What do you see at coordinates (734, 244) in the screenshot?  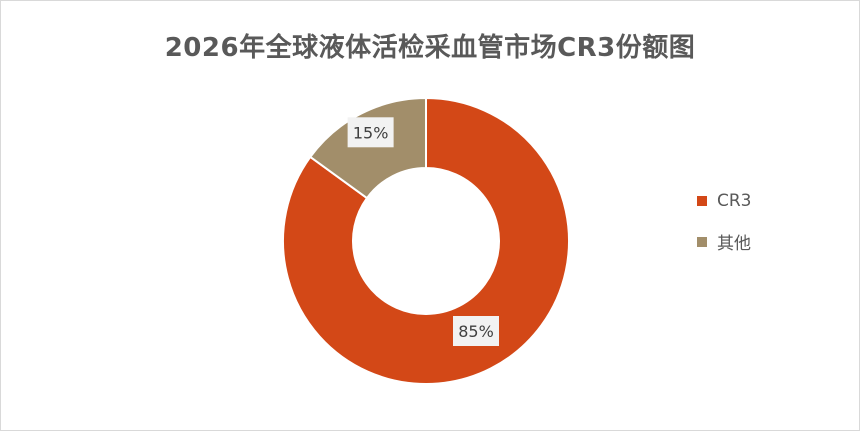 I see `legend-label: 其他` at bounding box center [734, 244].